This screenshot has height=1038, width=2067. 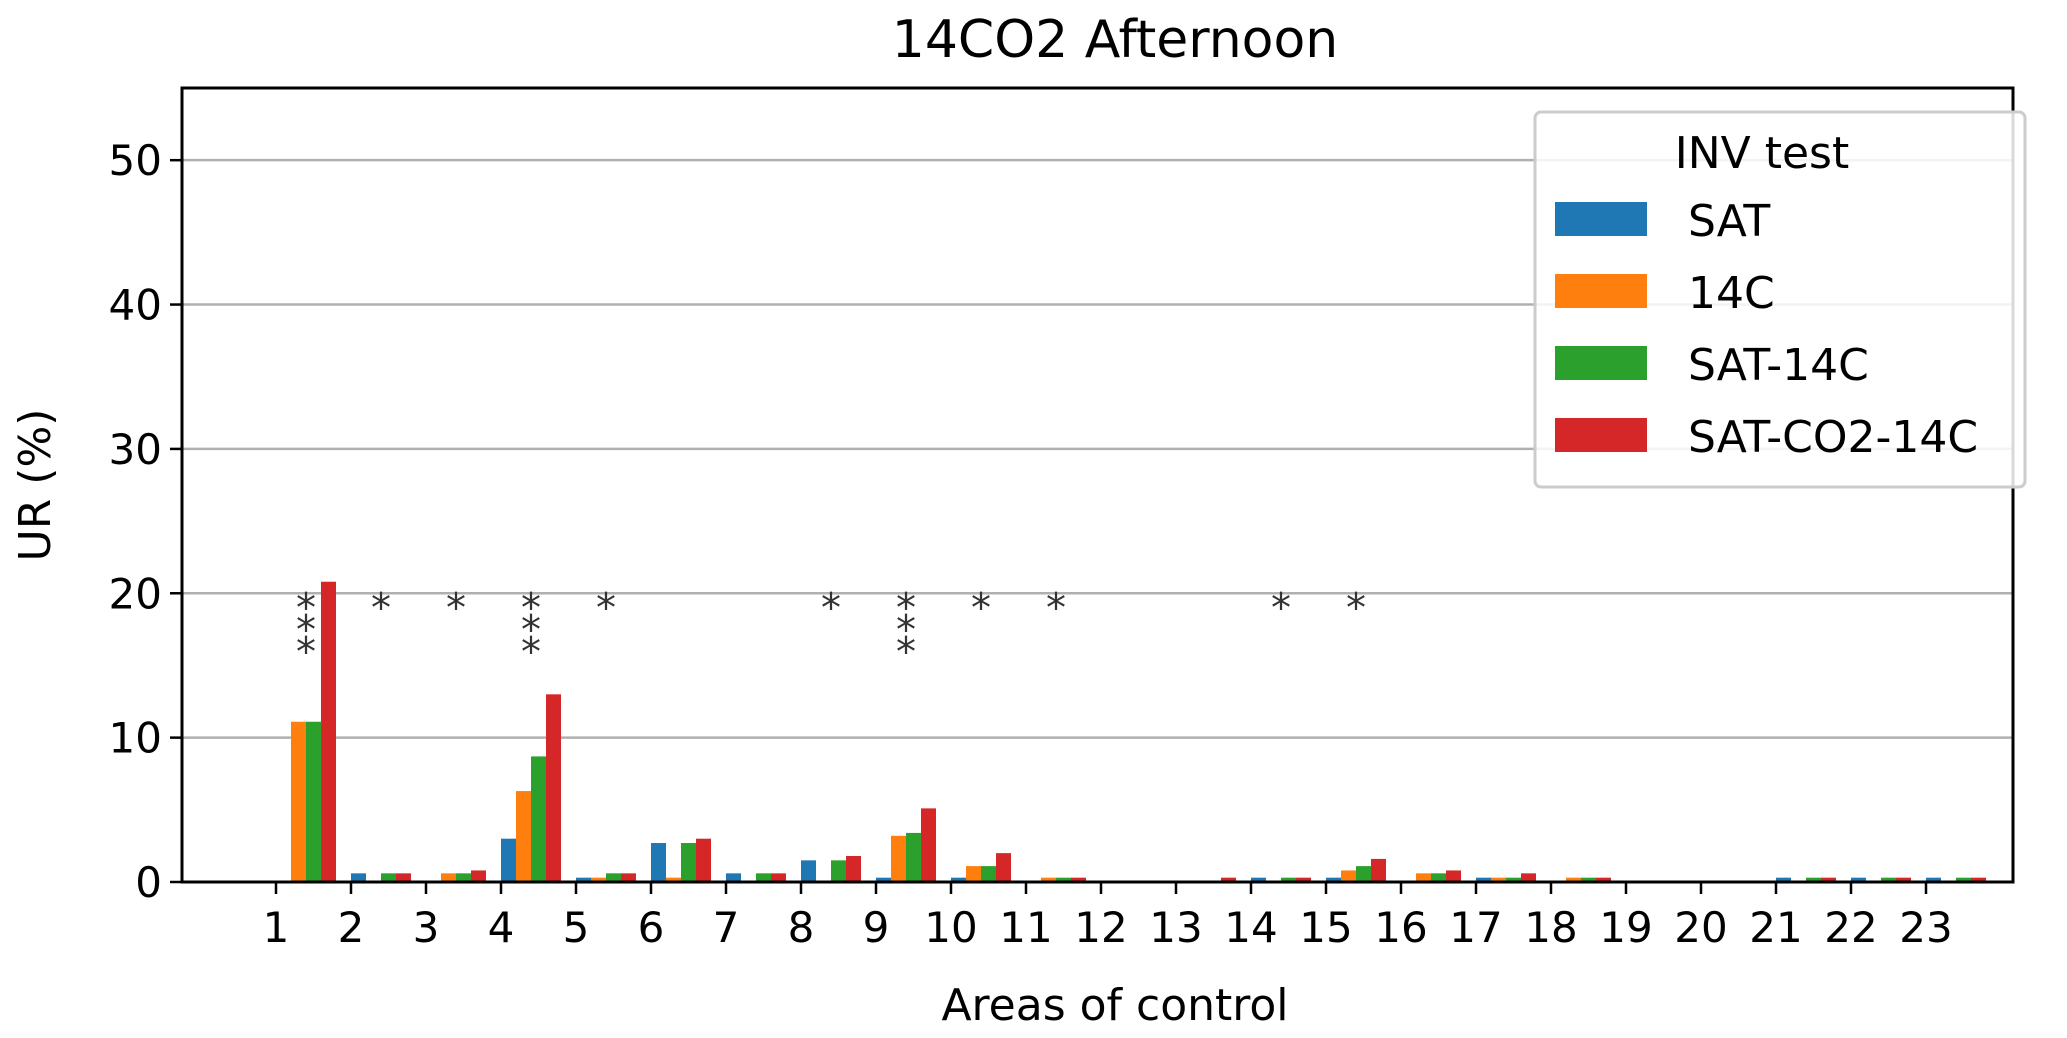 I want to click on x-tick-label: 1, so click(x=276, y=927).